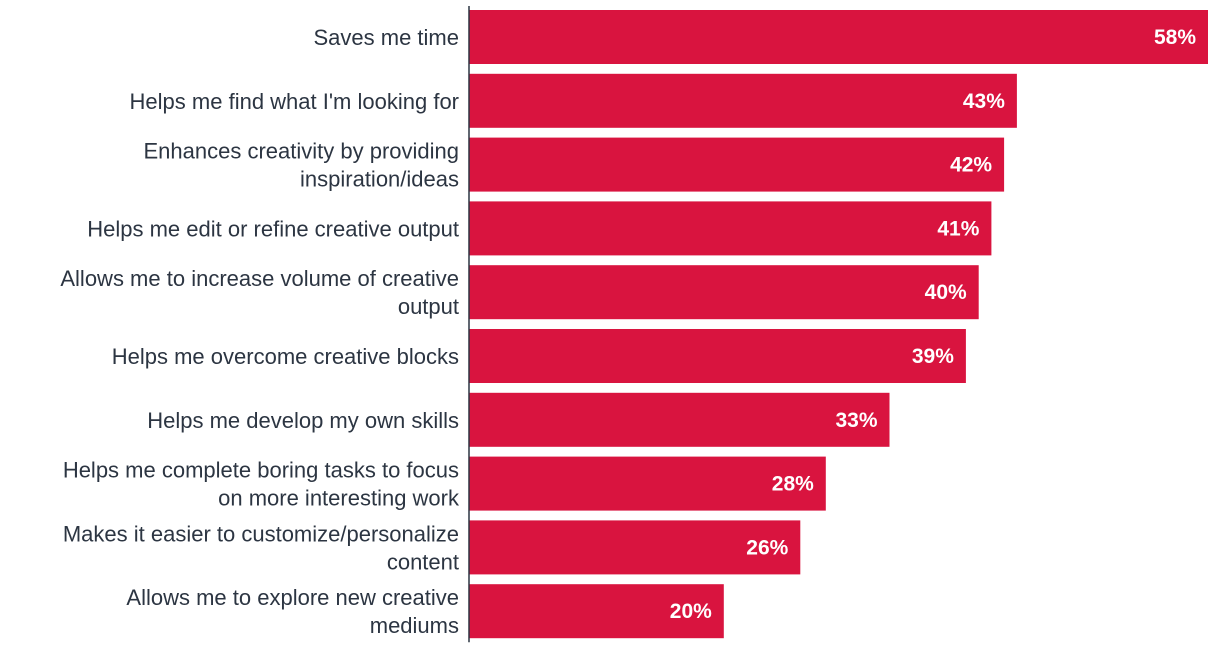 Image resolution: width=1220 pixels, height=650 pixels. What do you see at coordinates (414, 625) in the screenshot?
I see `category-label-line: mediums` at bounding box center [414, 625].